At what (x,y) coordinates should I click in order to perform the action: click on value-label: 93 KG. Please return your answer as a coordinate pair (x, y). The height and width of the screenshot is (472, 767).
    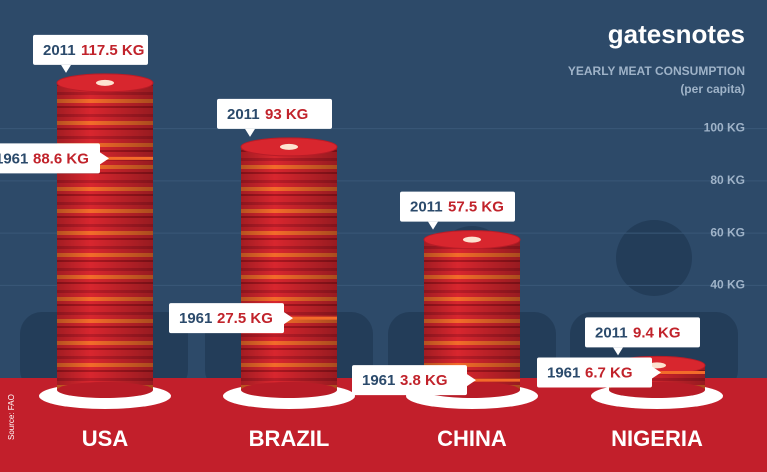
    Looking at the image, I should click on (286, 114).